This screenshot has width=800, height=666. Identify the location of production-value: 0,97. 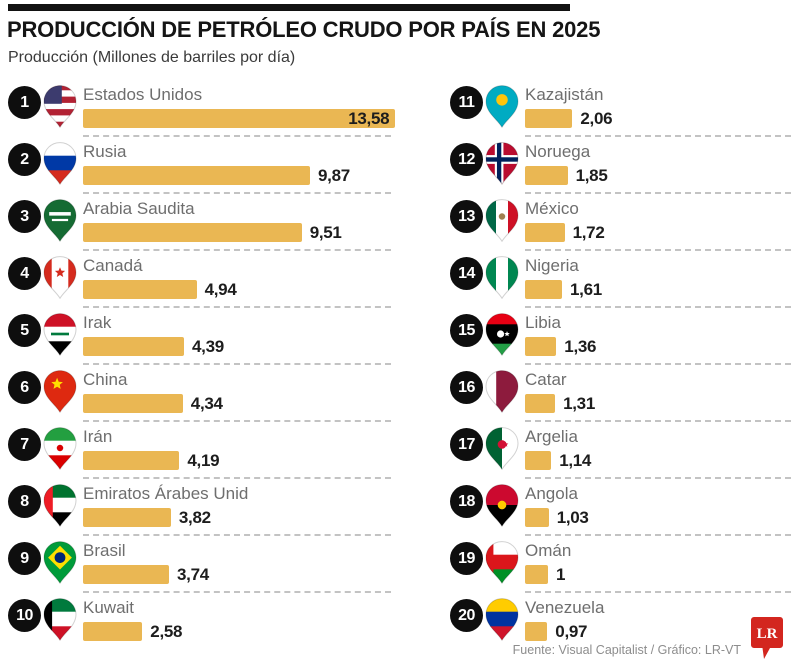
(571, 631).